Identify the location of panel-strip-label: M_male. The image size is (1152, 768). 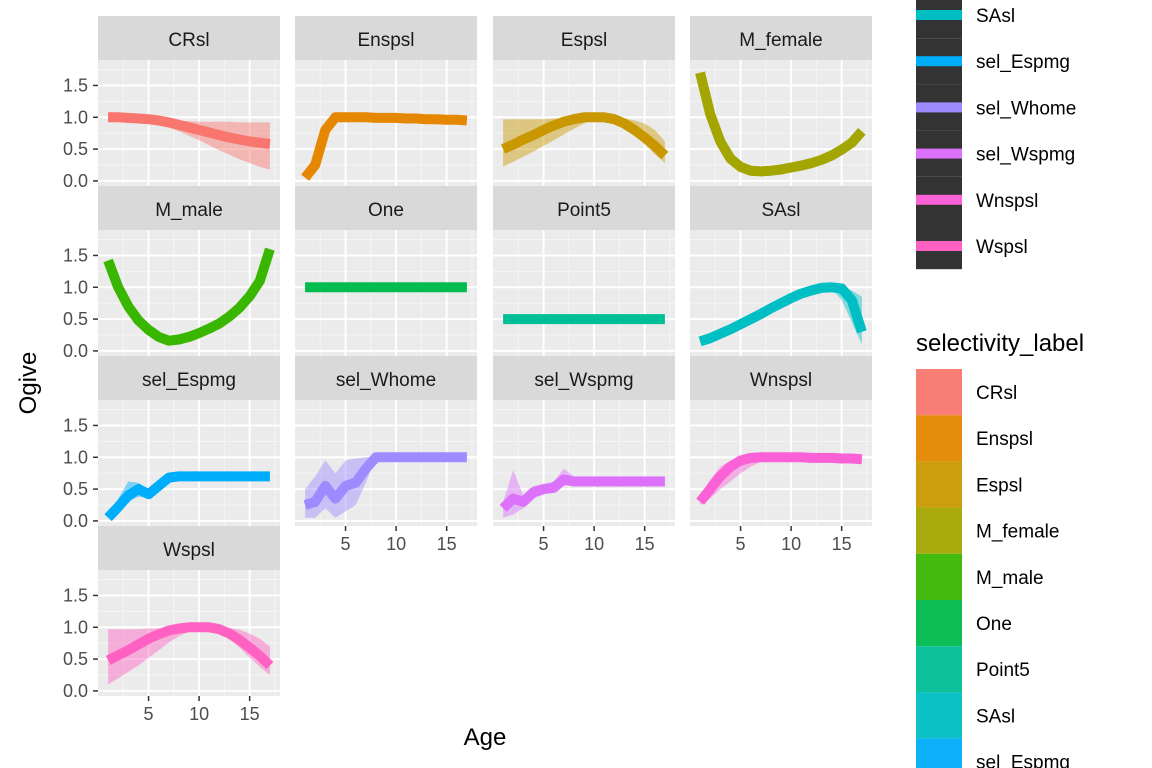
(189, 210).